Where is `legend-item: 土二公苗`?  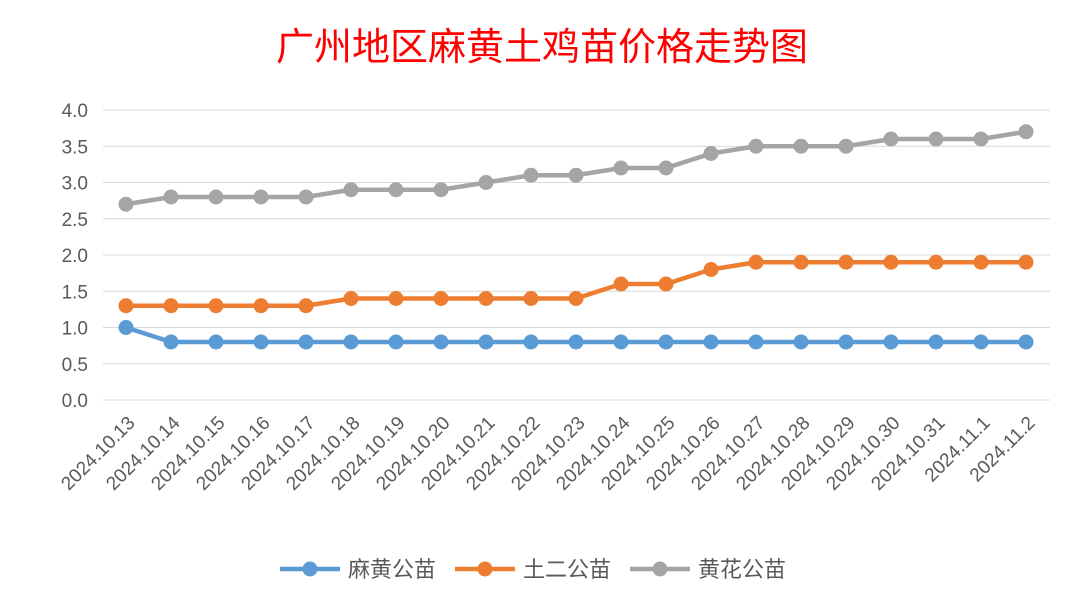 legend-item: 土二公苗 is located at coordinates (533, 570).